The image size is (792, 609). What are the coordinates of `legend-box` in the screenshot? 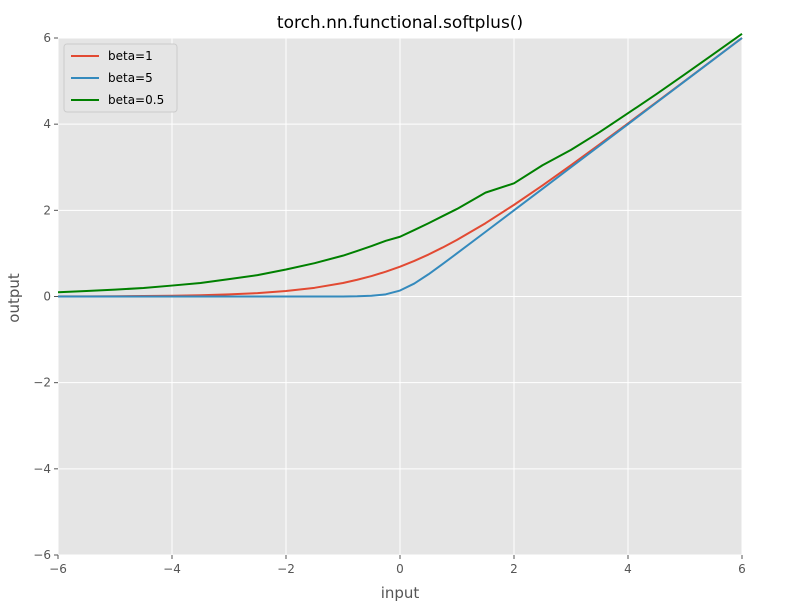 It's located at (120, 78).